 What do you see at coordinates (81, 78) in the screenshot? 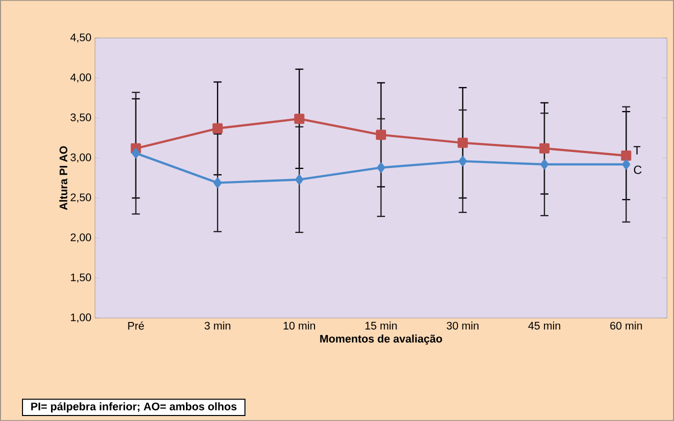
I see `y-tick-label: 4,00` at bounding box center [81, 78].